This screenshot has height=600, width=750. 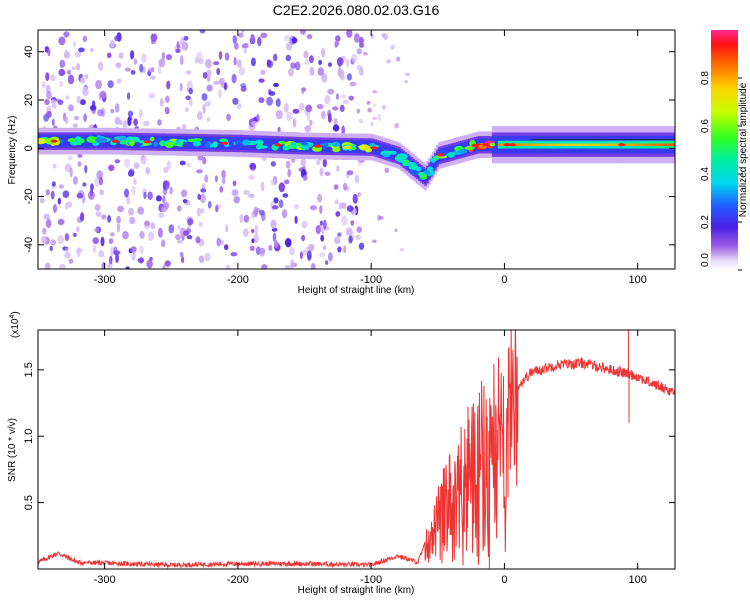 What do you see at coordinates (29, 148) in the screenshot?
I see `spectrogram-y-tick-label: 0` at bounding box center [29, 148].